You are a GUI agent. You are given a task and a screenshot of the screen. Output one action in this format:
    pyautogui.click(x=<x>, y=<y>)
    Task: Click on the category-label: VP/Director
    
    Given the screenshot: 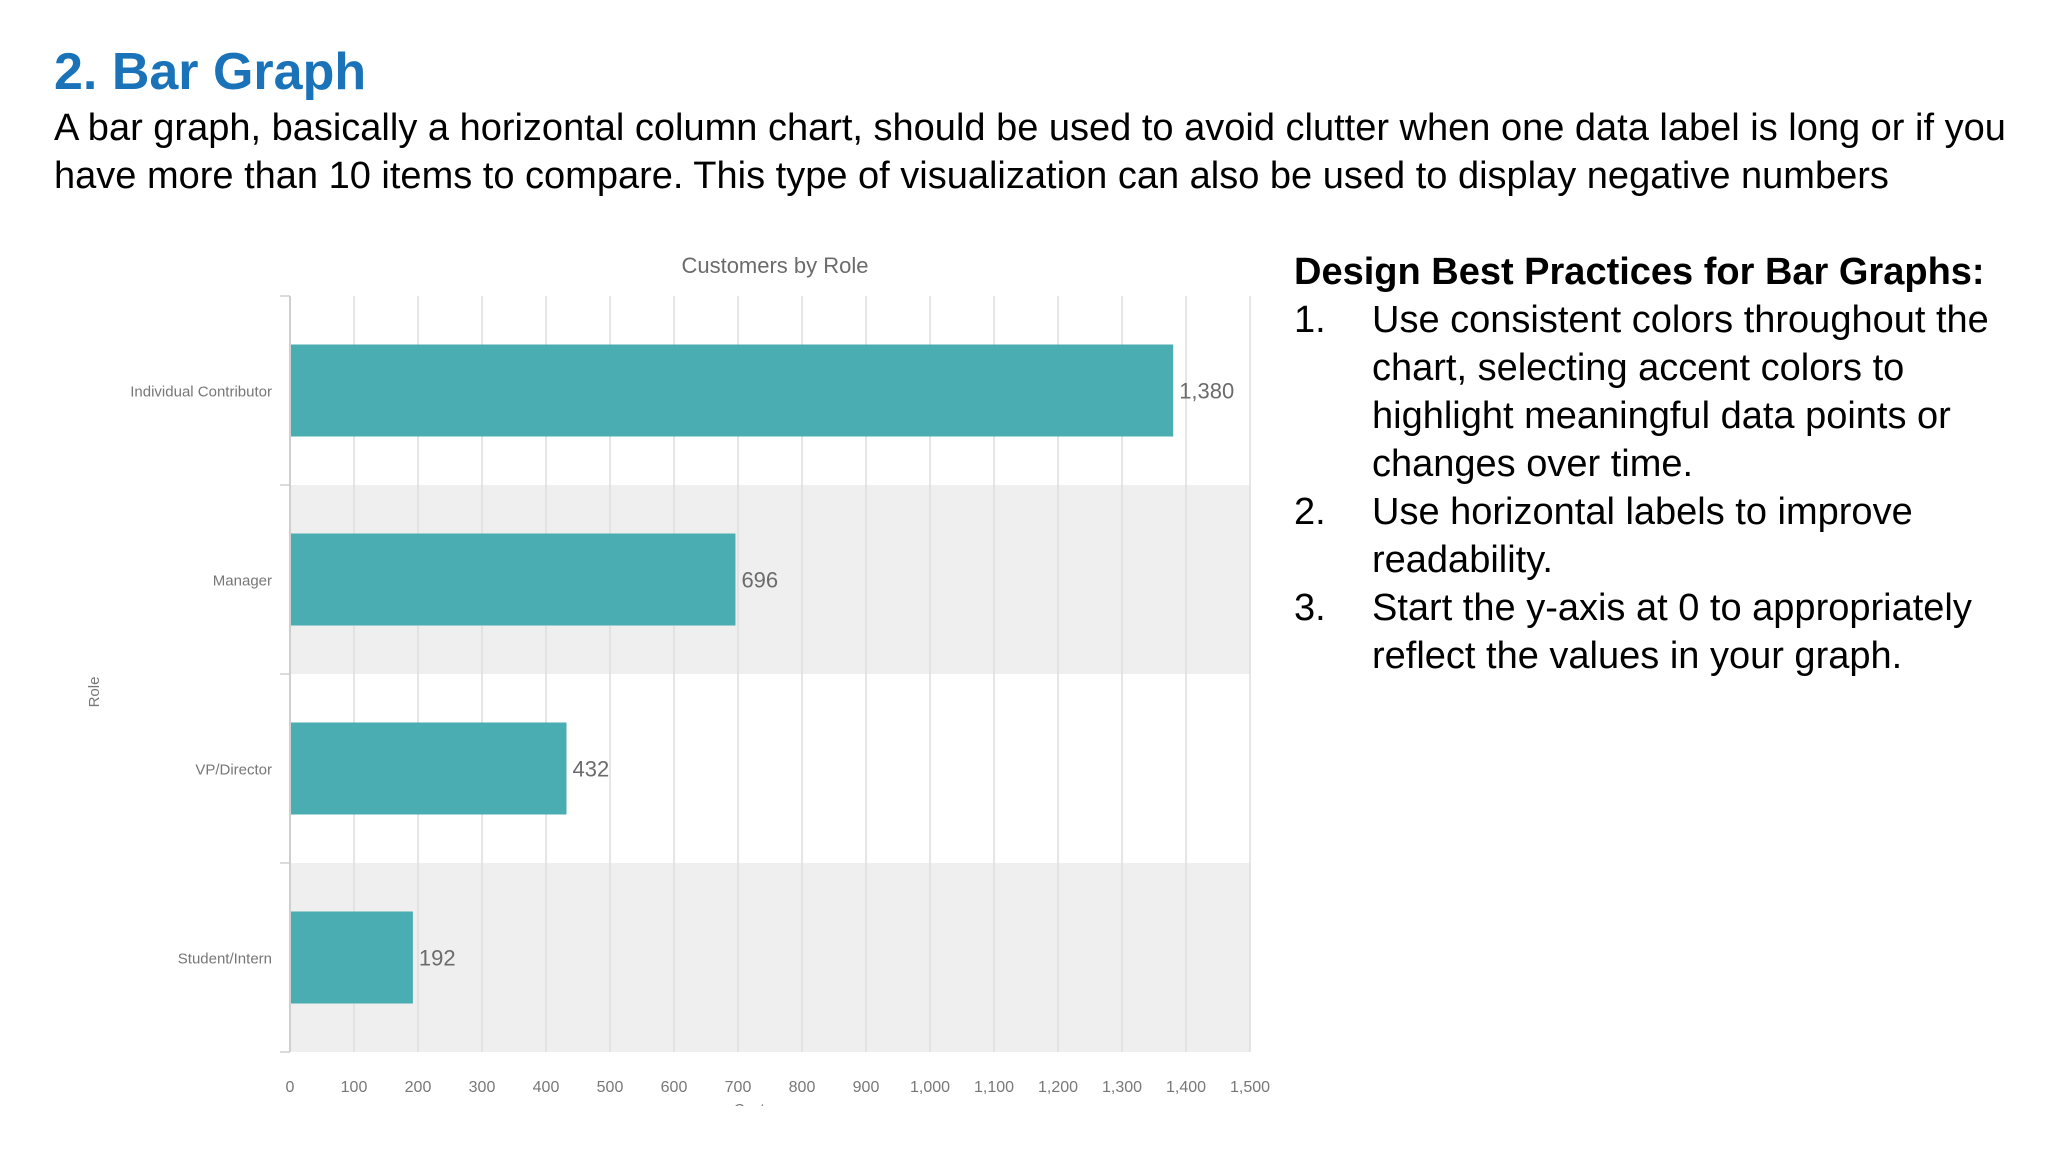 What is the action you would take?
    pyautogui.click(x=233, y=770)
    